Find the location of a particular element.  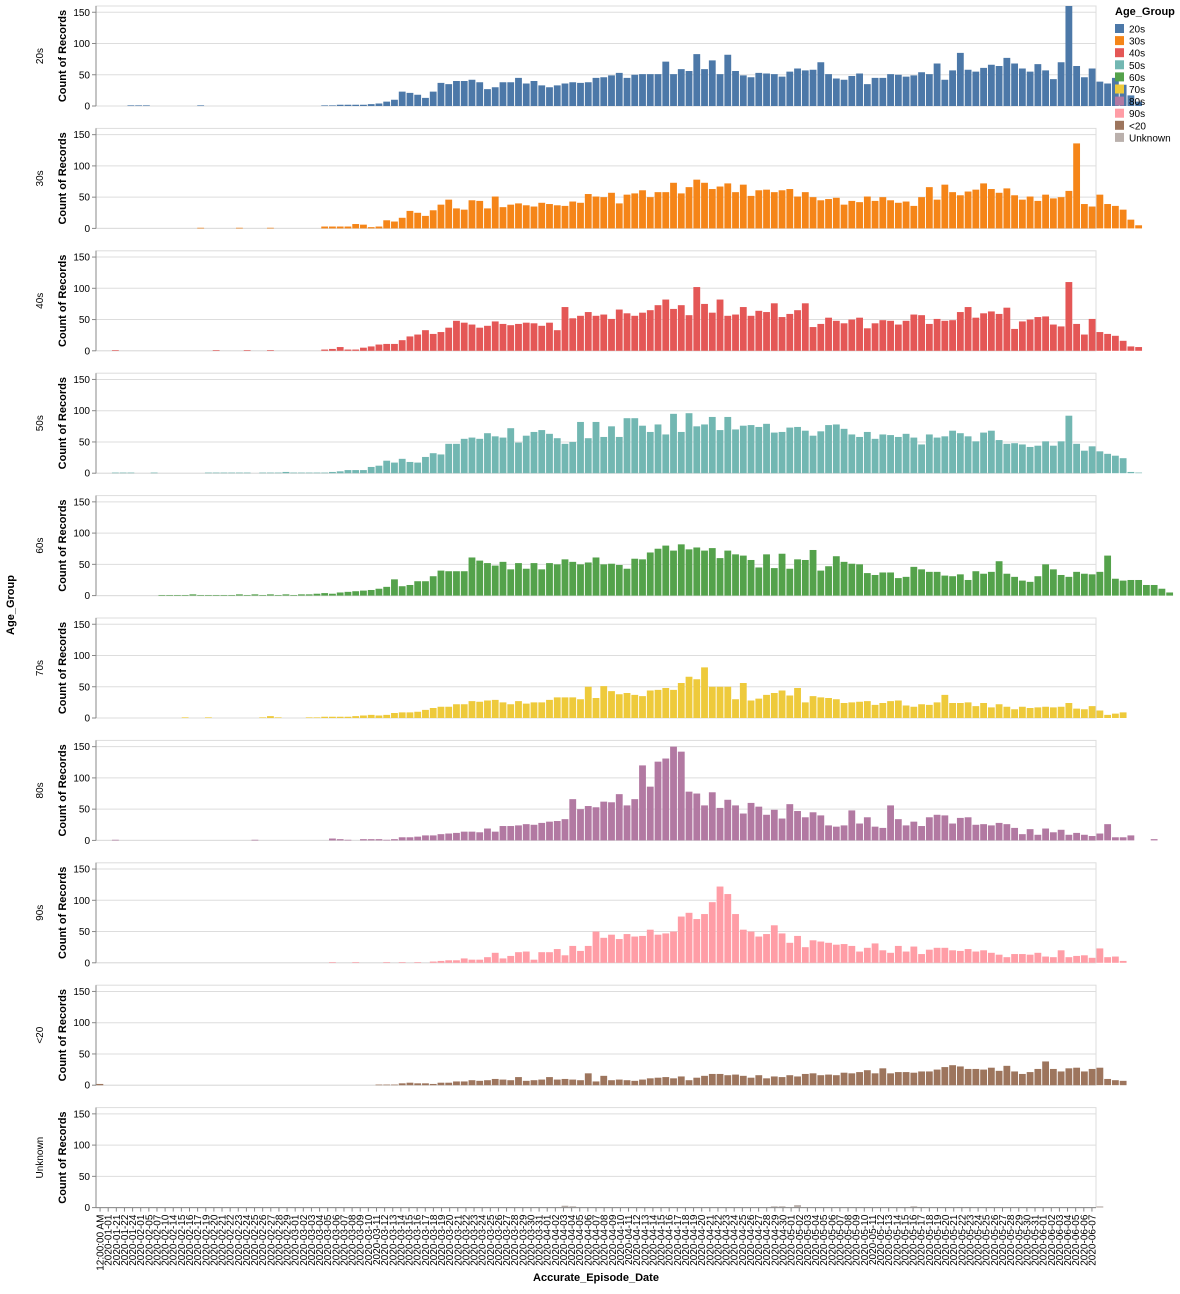

x-tick-label: 2020-02-17 is located at coordinates (198, 1240).